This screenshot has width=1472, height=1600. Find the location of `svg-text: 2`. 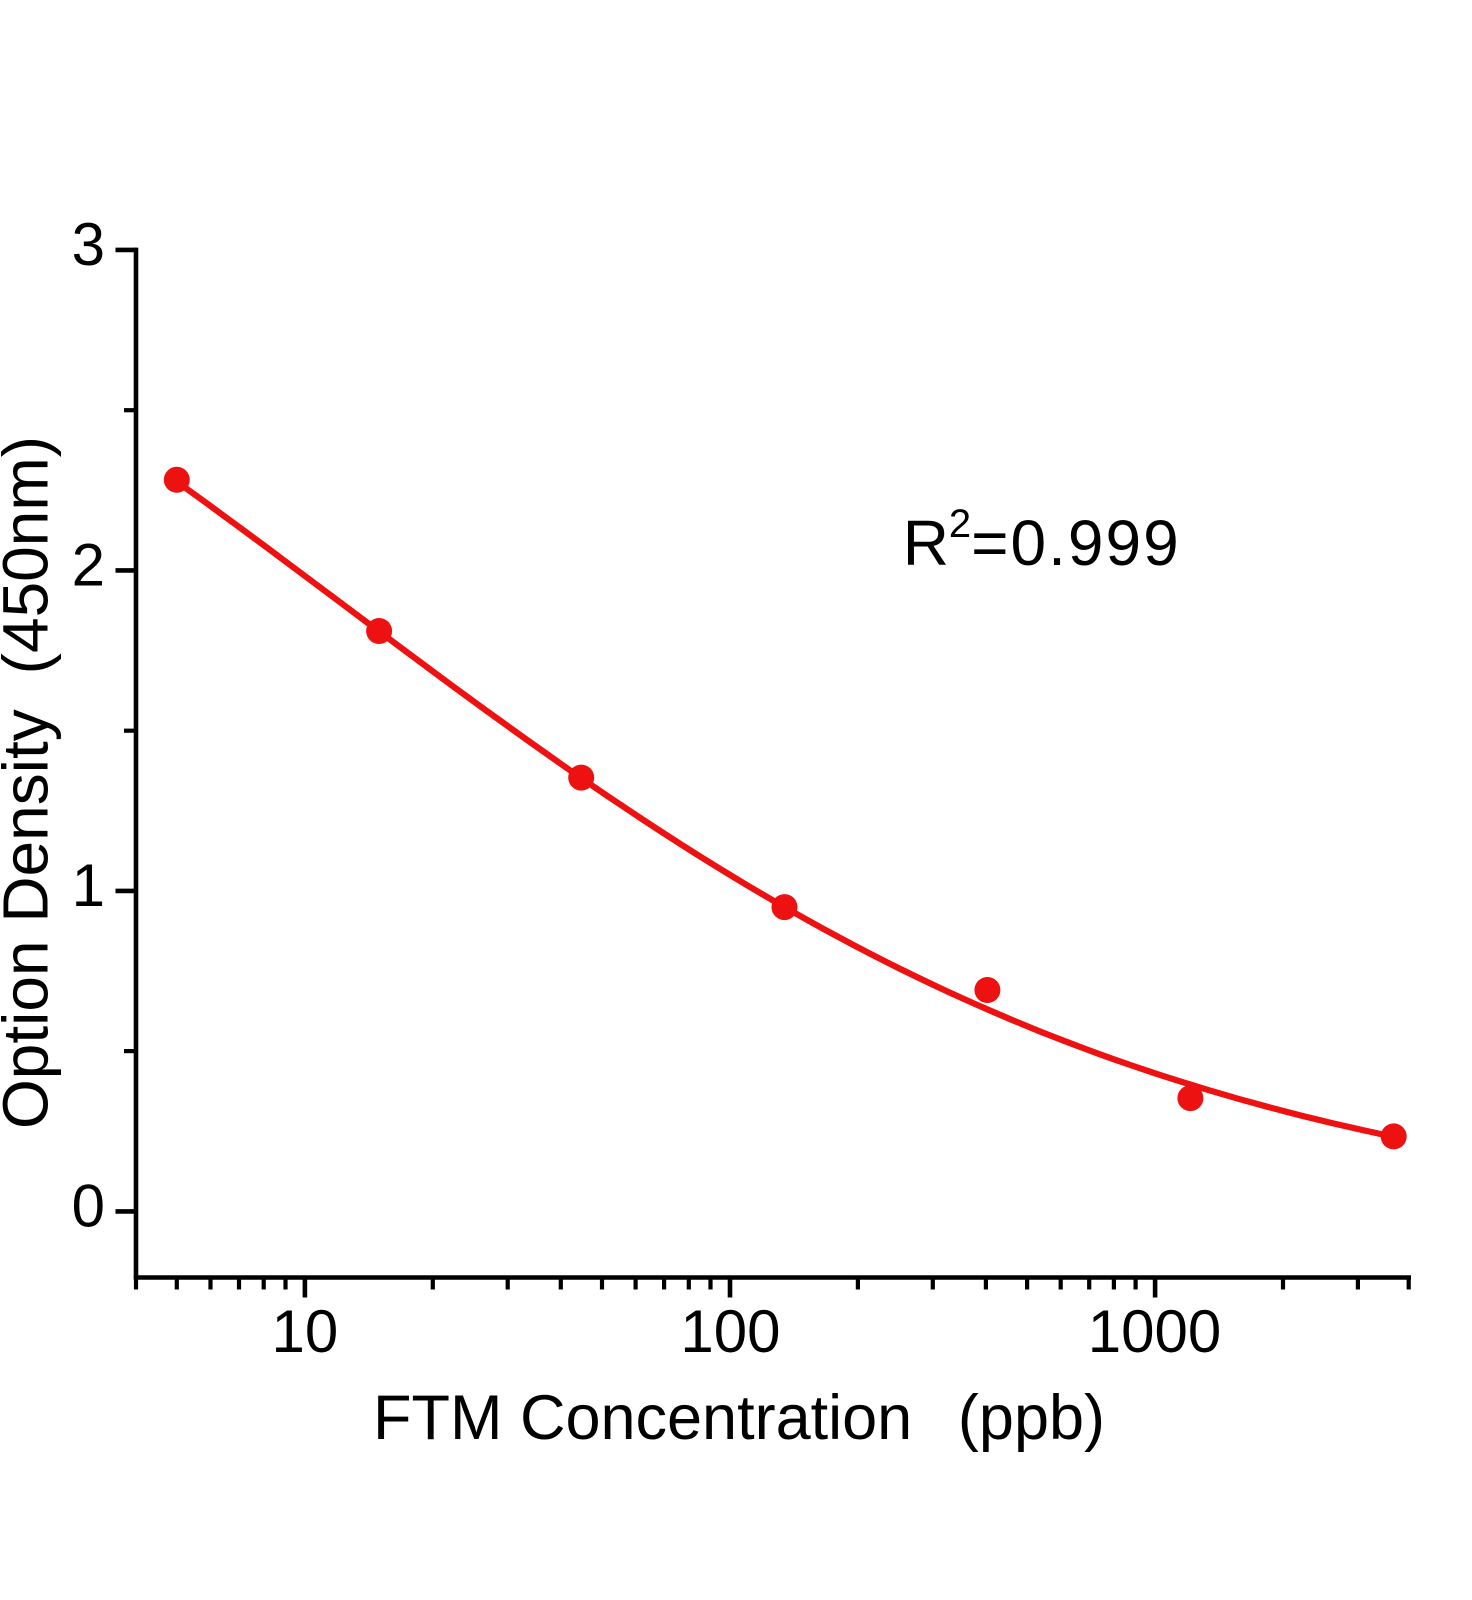

svg-text: 2 is located at coordinates (88, 564).